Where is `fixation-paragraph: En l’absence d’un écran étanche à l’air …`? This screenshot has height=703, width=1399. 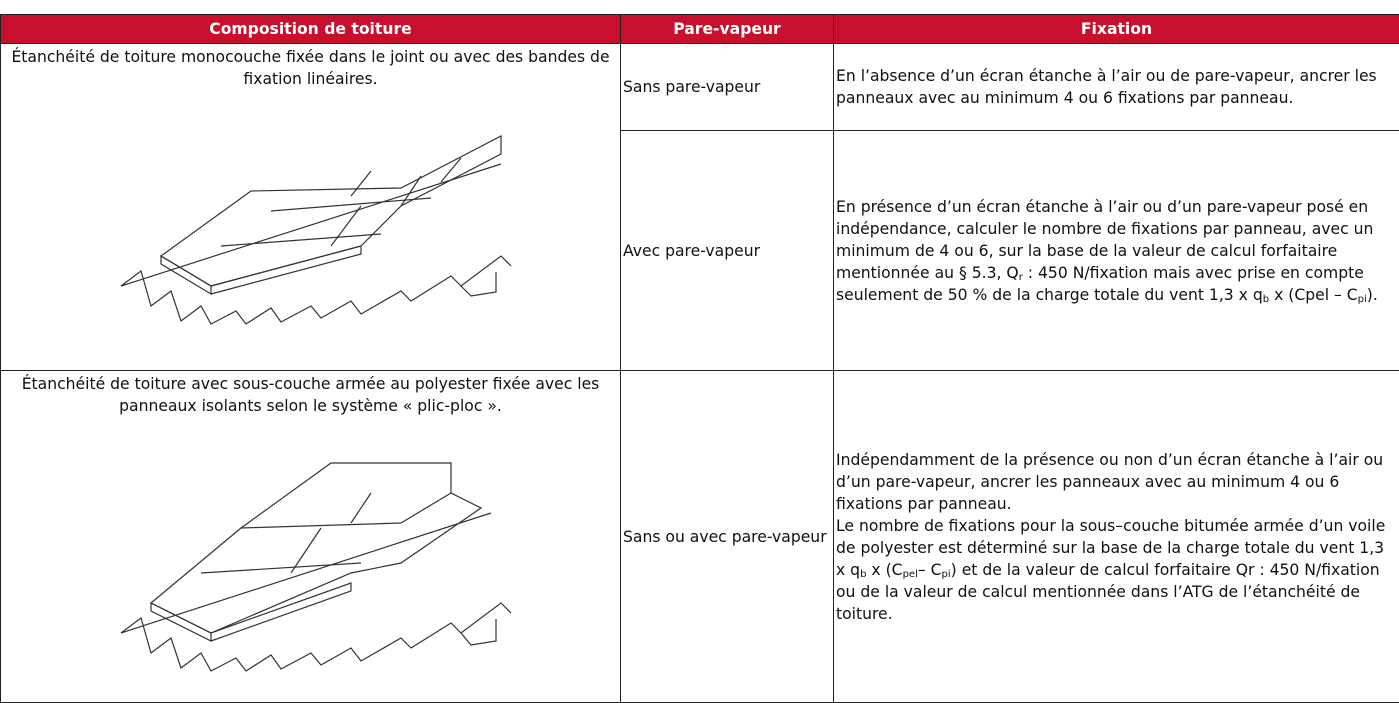
fixation-paragraph: En l’absence d’un écran étanche à l’air … is located at coordinates (1116, 87).